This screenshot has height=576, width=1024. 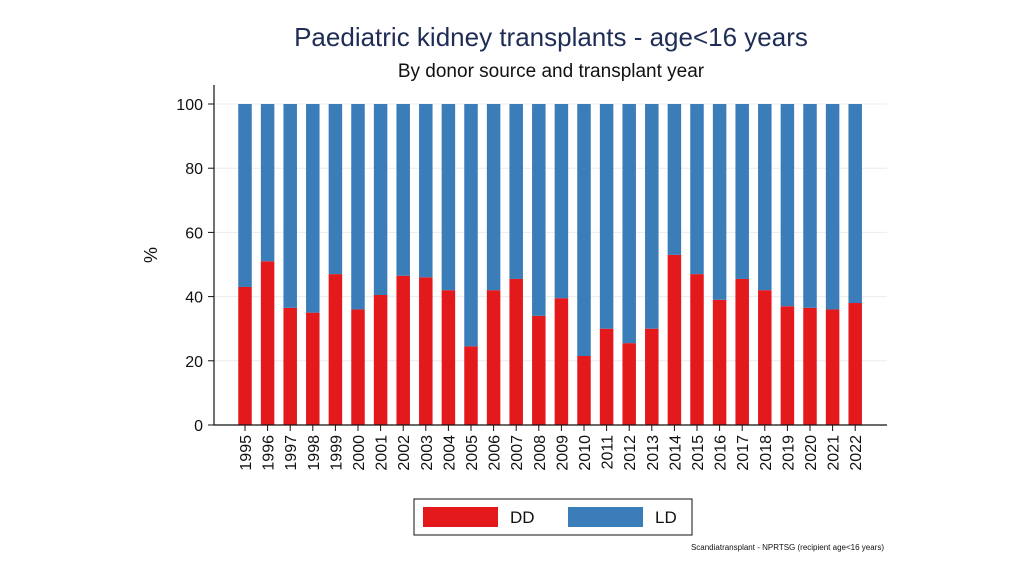 What do you see at coordinates (584, 230) in the screenshot?
I see `bar-ld-2010` at bounding box center [584, 230].